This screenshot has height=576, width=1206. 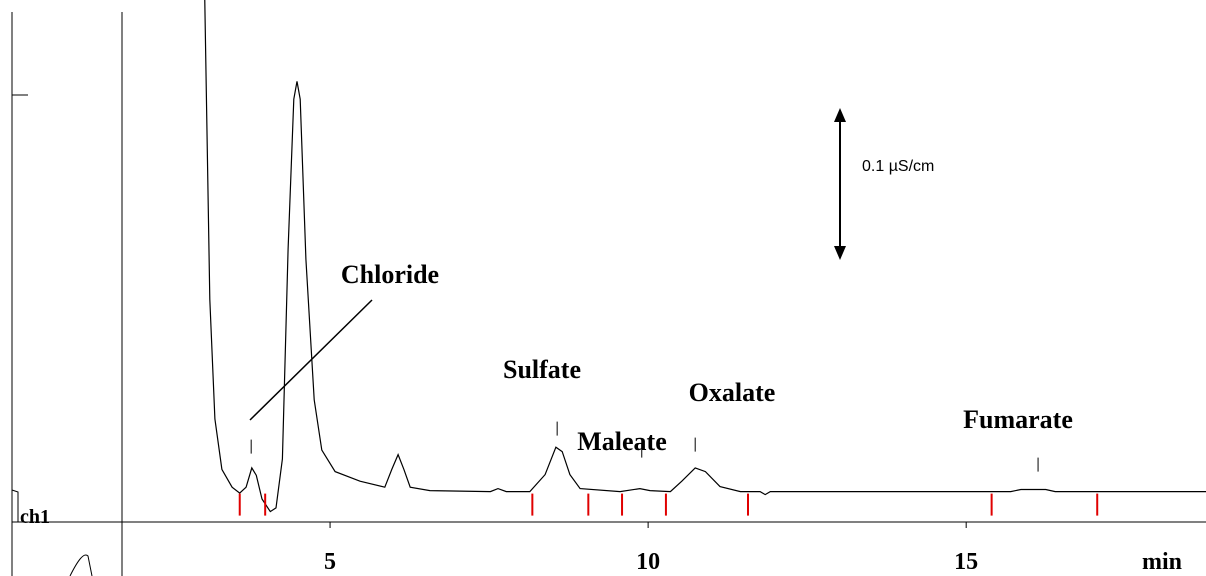 I want to click on peak-label: Chloride, so click(x=390, y=274).